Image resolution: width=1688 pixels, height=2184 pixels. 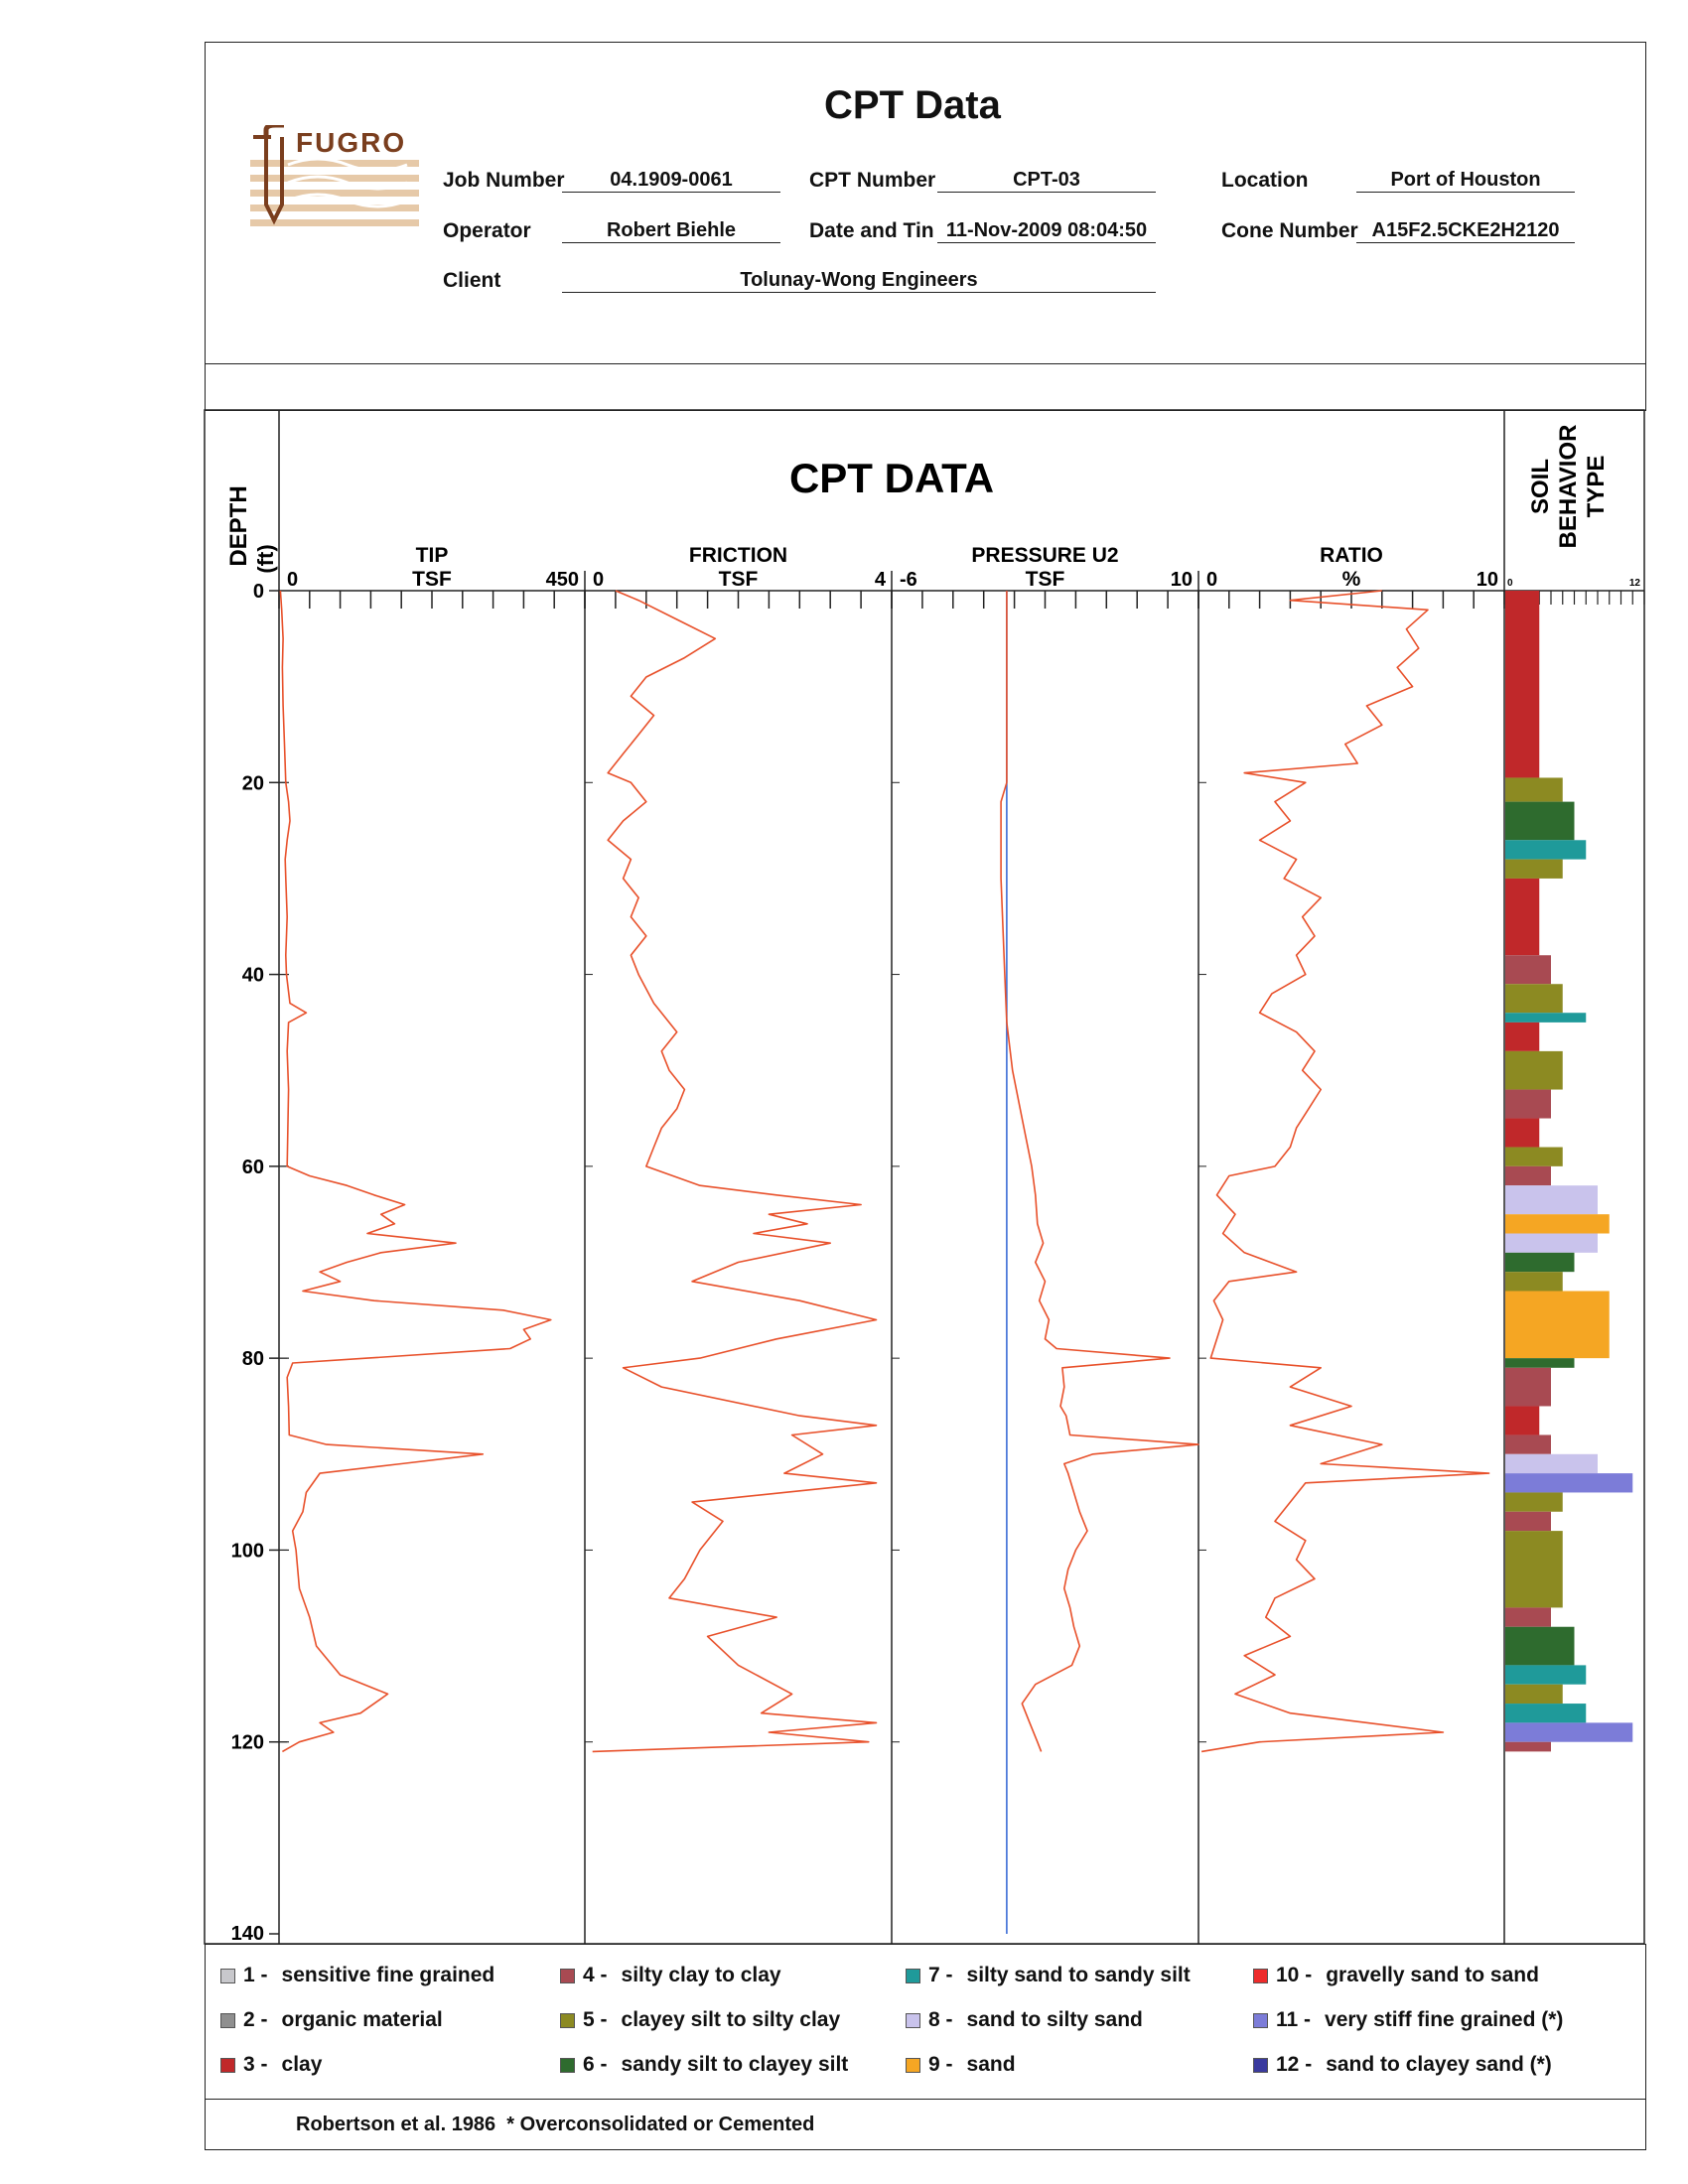 I want to click on legend-item: 2 - organic material, so click(x=331, y=2020).